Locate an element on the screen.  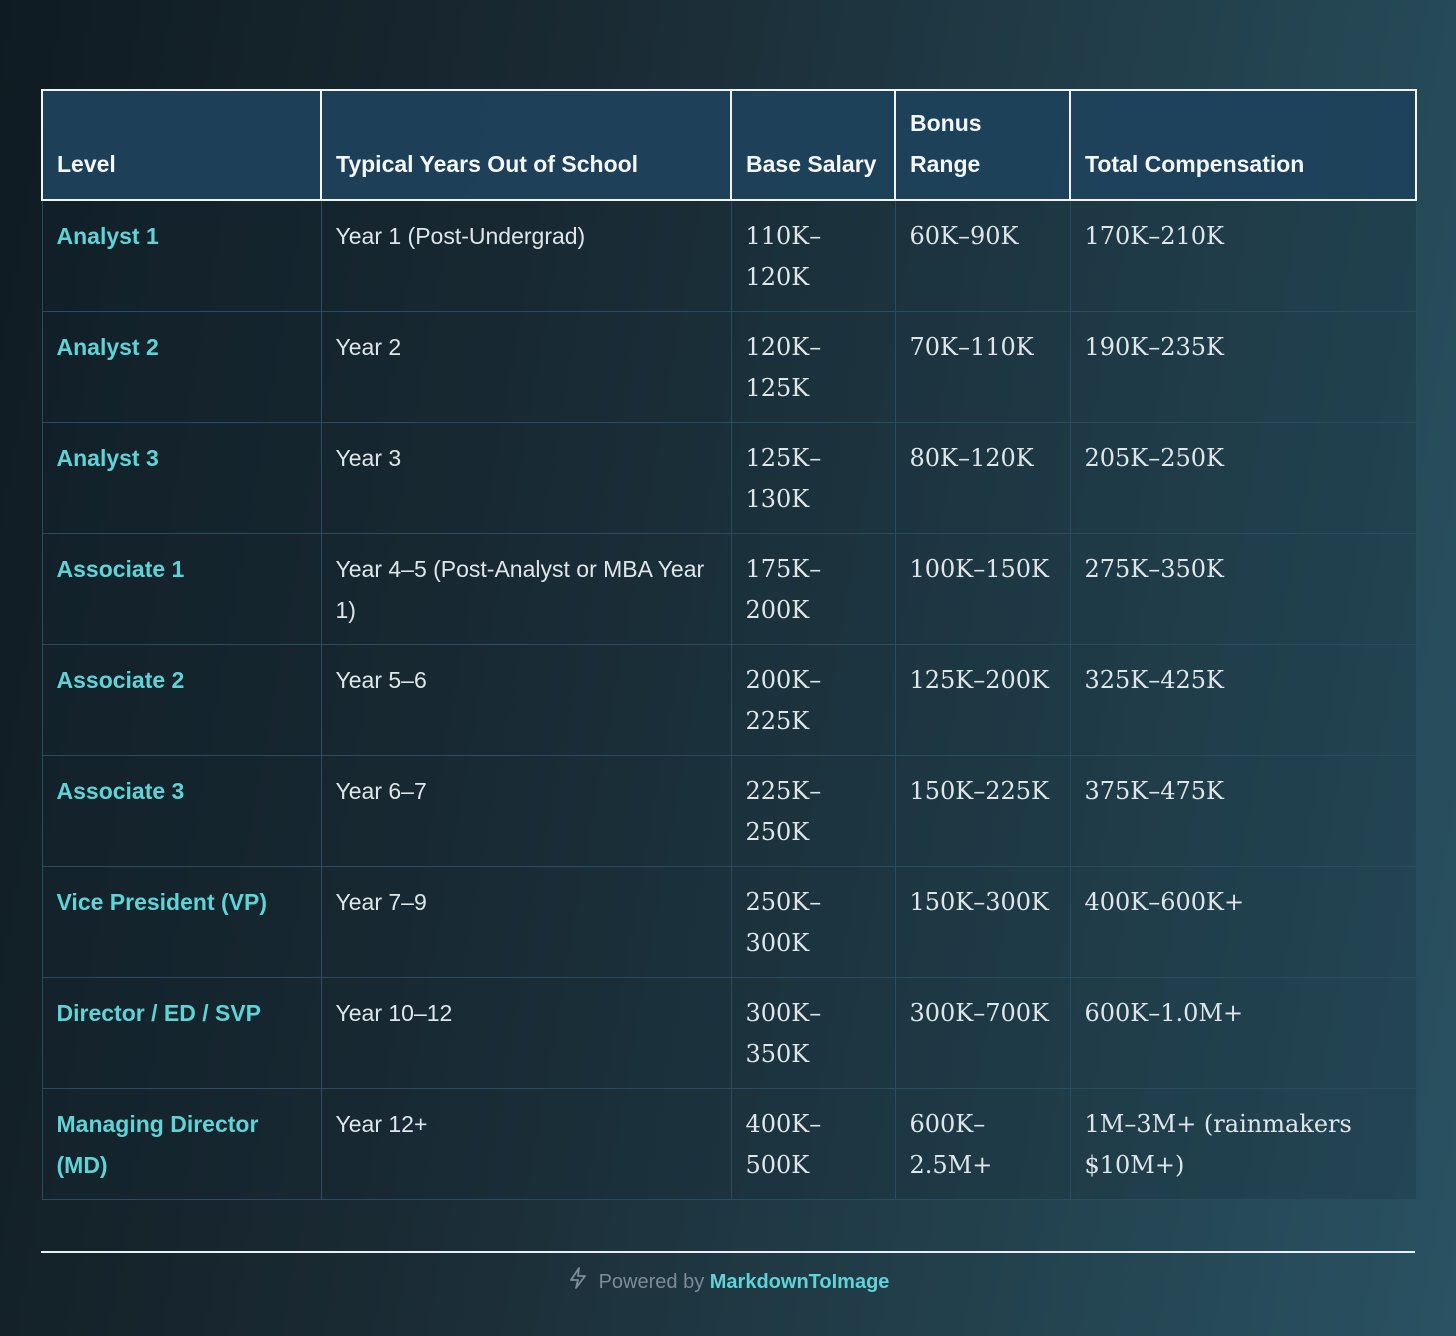
cell-level: Associate 3 is located at coordinates (181, 810).